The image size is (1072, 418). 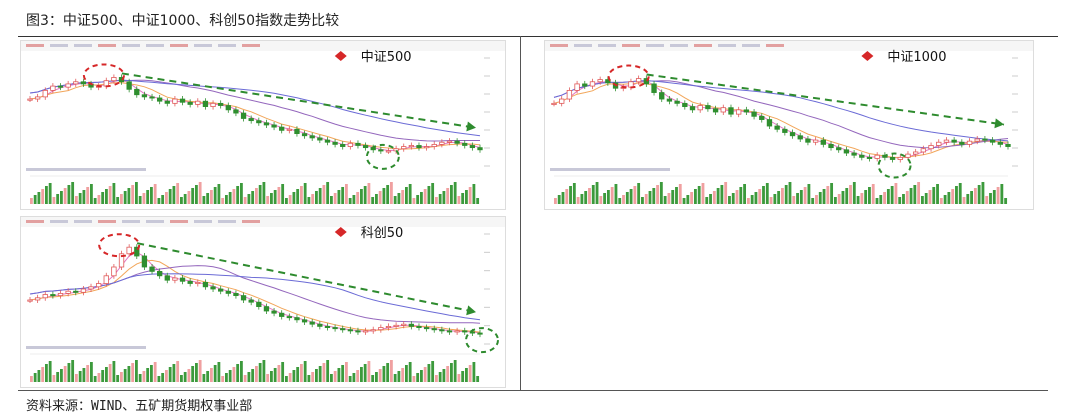 I want to click on volume-info-text, so click(x=610, y=169).